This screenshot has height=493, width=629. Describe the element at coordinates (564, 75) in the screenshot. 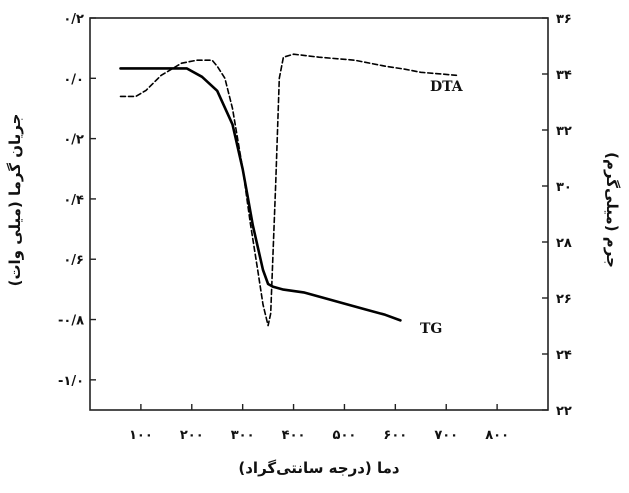

I see `right-tick-label: ۳۴` at that location.